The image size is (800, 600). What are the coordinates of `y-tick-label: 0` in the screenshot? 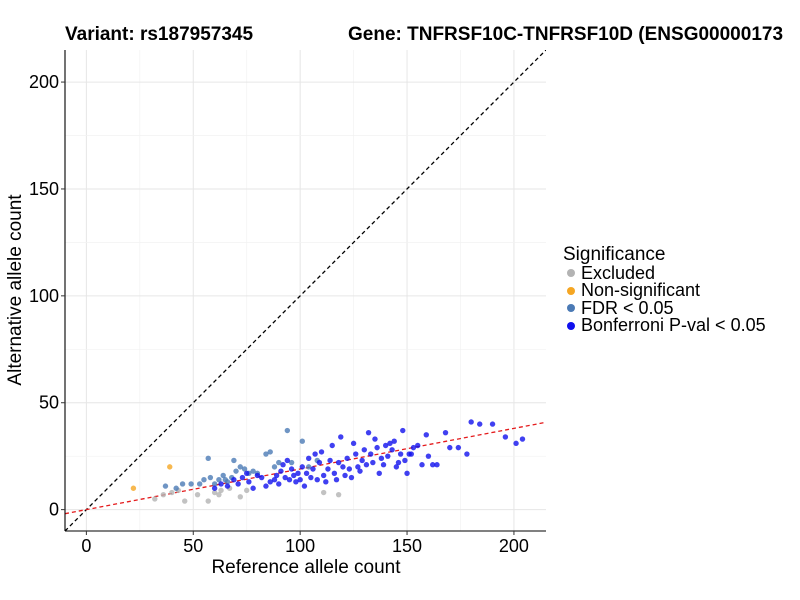 It's located at (54, 510).